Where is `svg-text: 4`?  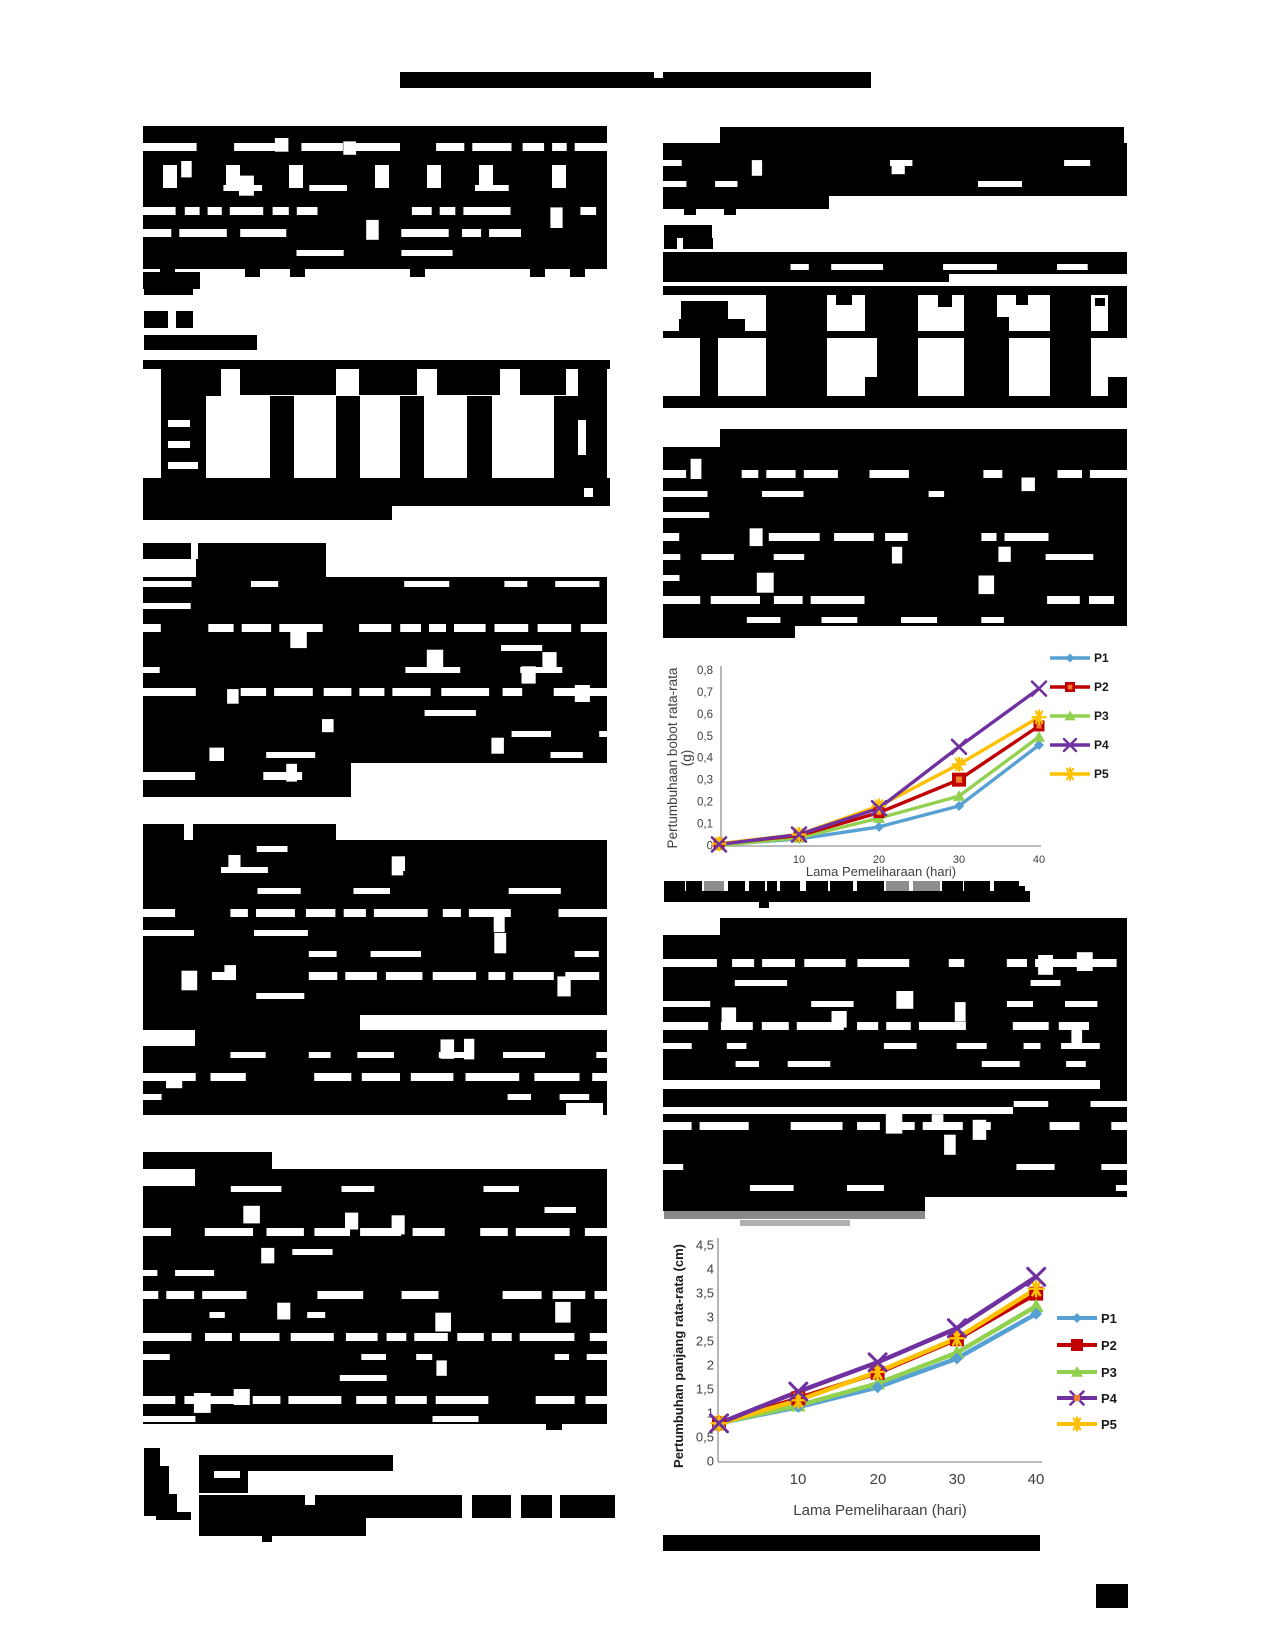 svg-text: 4 is located at coordinates (710, 1269).